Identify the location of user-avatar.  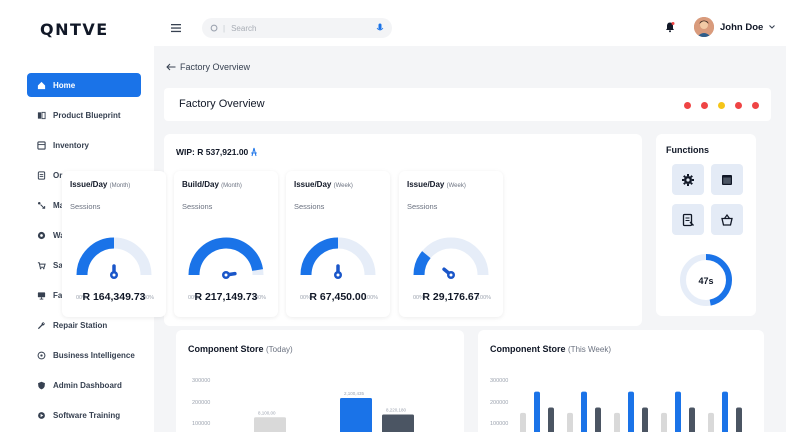
(704, 27).